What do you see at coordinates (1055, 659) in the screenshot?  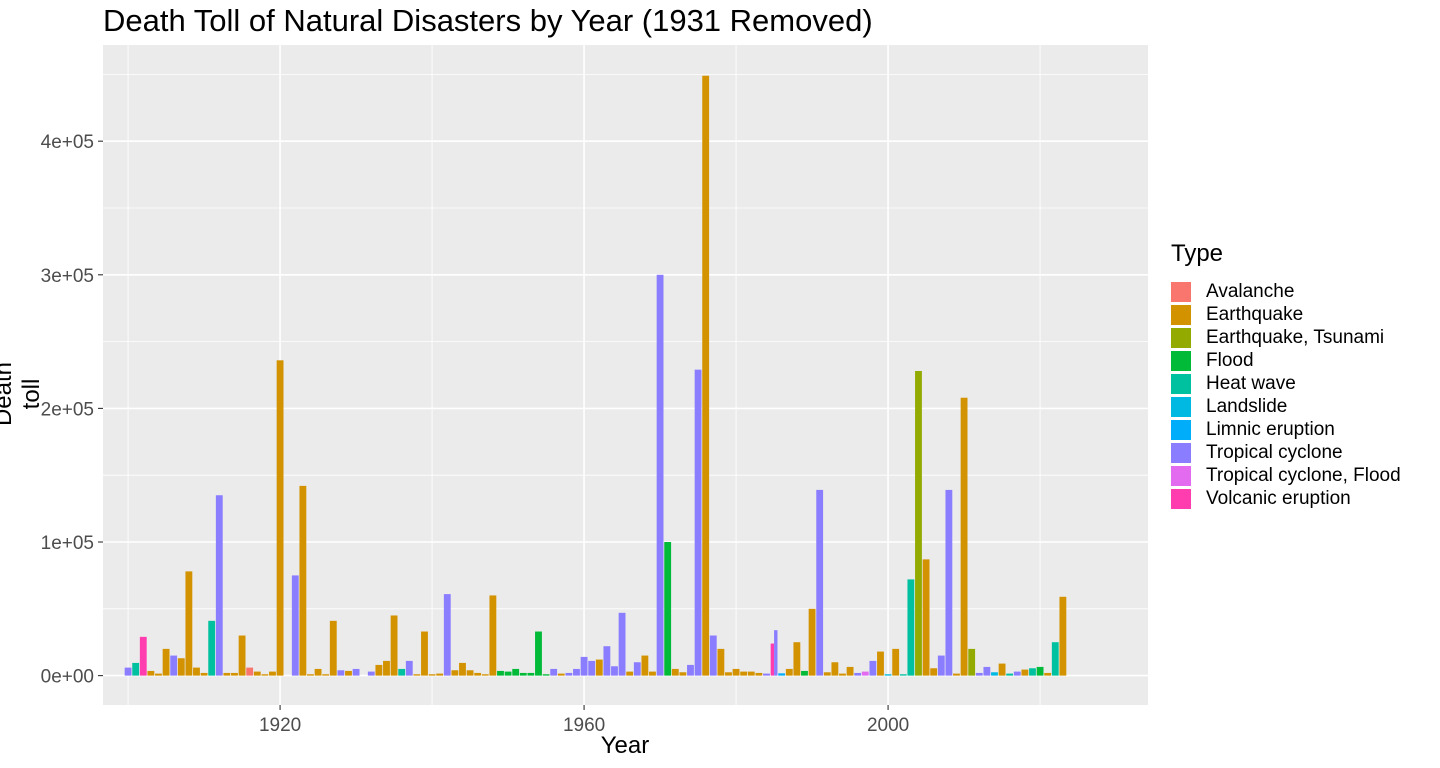 I see `bar-2022-heat-wave` at bounding box center [1055, 659].